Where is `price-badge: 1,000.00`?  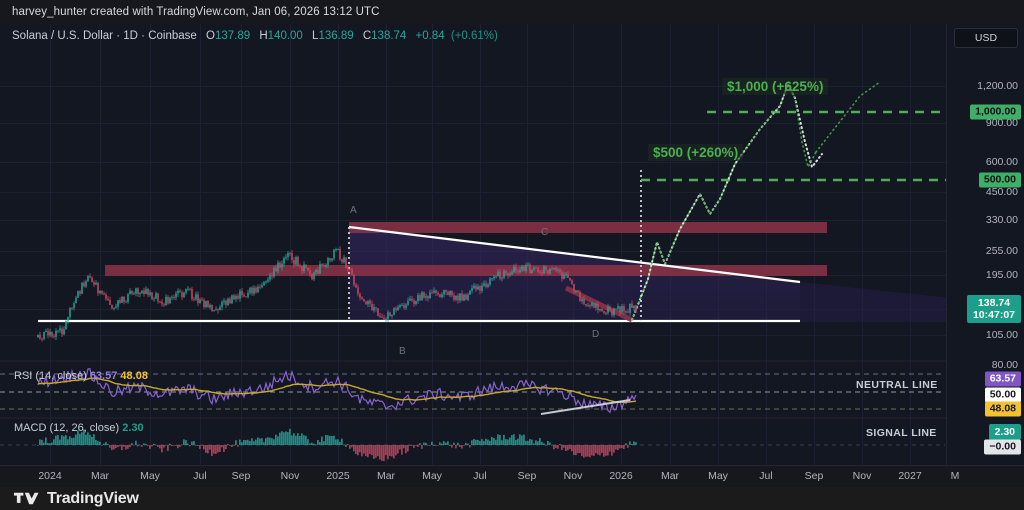
price-badge: 1,000.00 is located at coordinates (995, 112).